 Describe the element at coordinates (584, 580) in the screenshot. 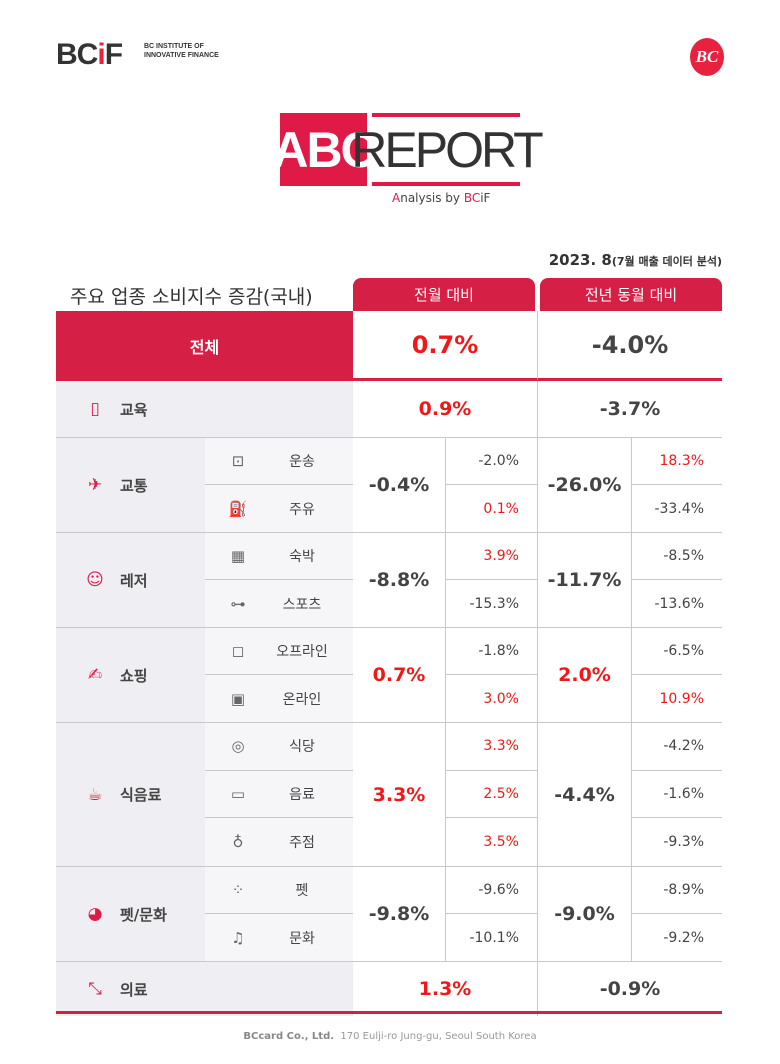

I see `year-change: -11.7%` at that location.